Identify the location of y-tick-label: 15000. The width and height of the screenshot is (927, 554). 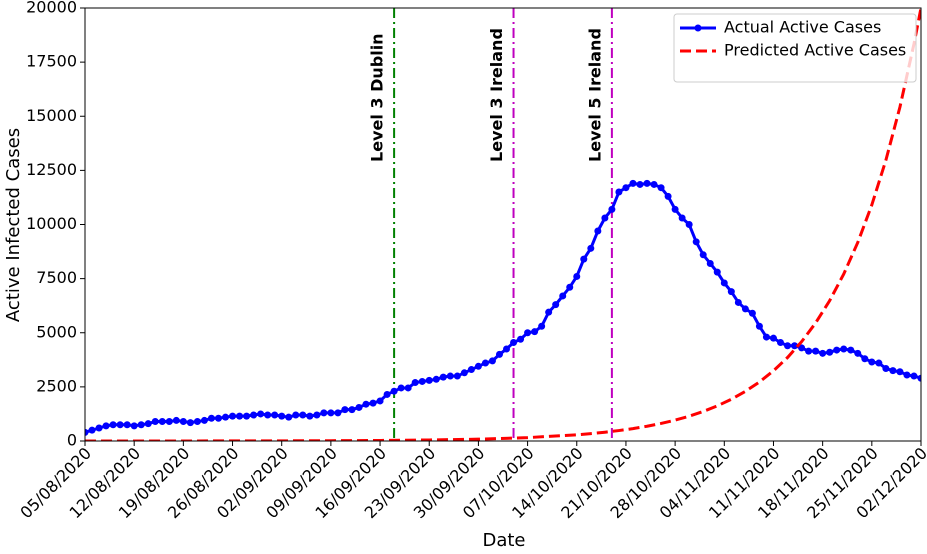
(51, 115).